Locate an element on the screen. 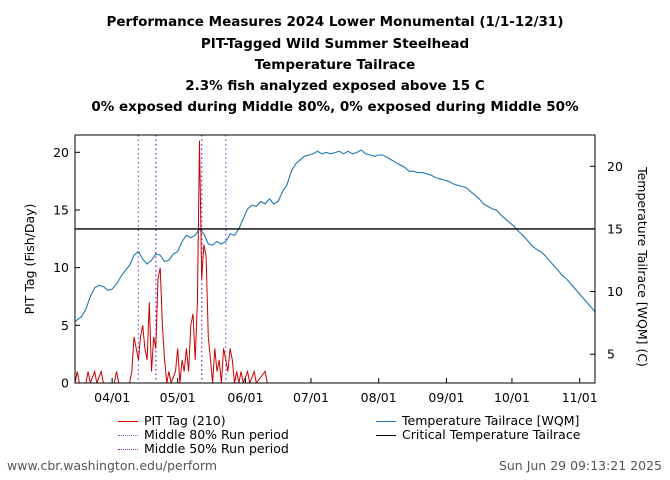 This screenshot has width=670, height=480. y-right-axis-label: Temperature Tailrace [WQM] (C) is located at coordinates (642, 266).